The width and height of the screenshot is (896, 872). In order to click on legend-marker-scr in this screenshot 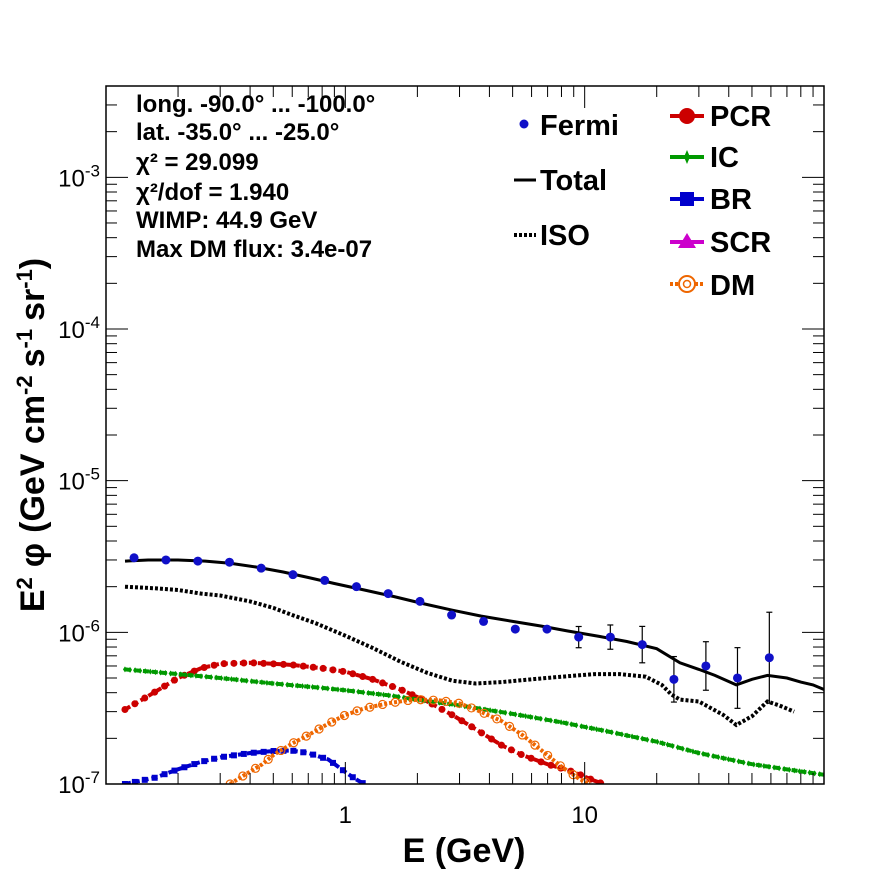, I will do `click(687, 240)`.